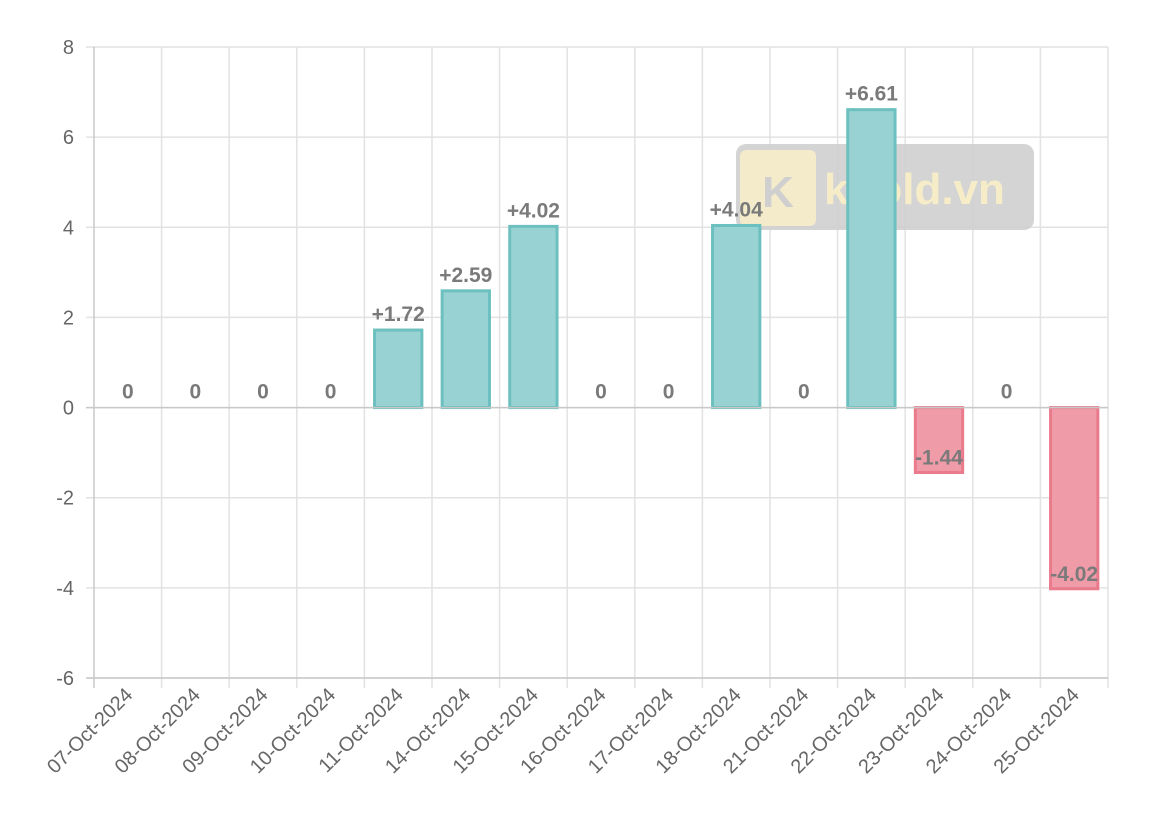  I want to click on y-tick-label: -2, so click(65, 499).